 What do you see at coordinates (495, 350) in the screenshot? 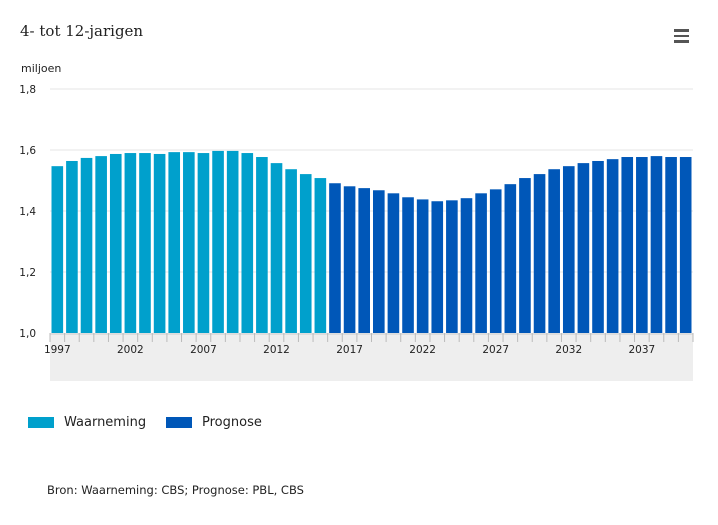
I see `x-tick-label: 2027` at bounding box center [495, 350].